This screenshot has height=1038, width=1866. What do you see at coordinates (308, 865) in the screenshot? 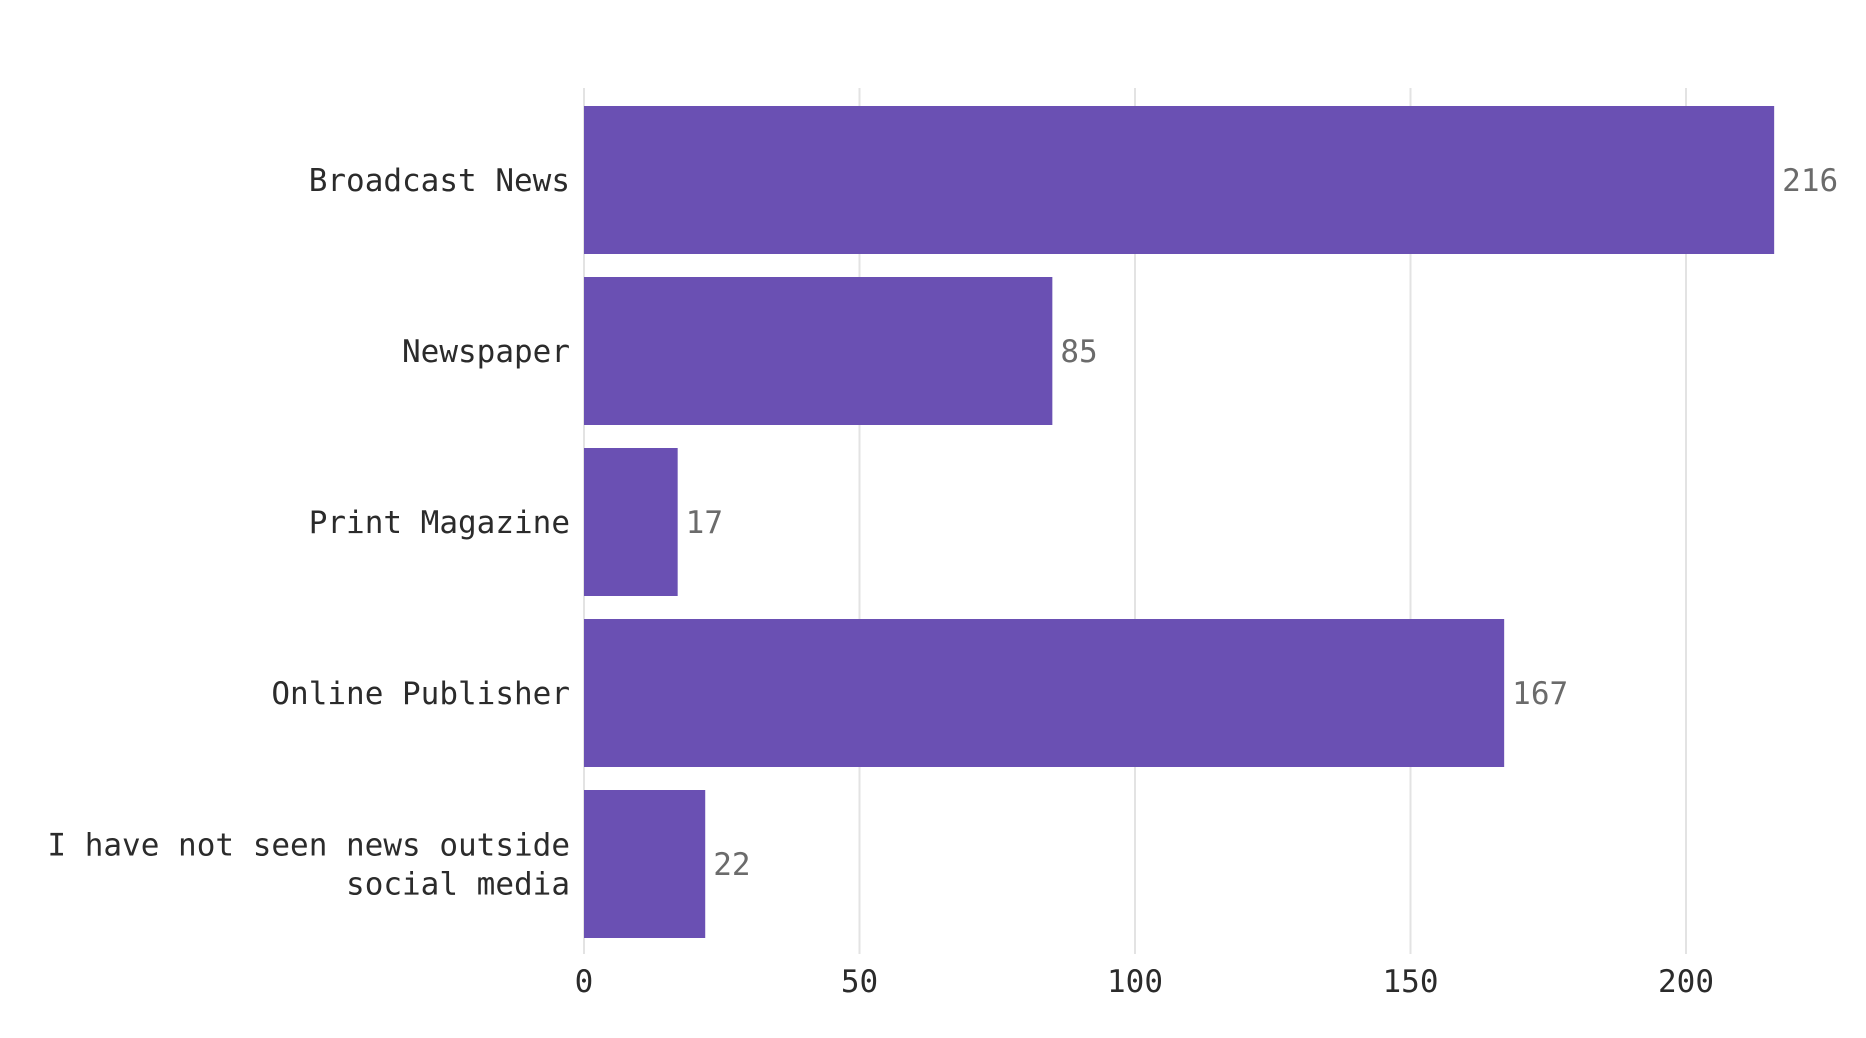
I see `category-label: I have not seen news outside social media` at bounding box center [308, 865].